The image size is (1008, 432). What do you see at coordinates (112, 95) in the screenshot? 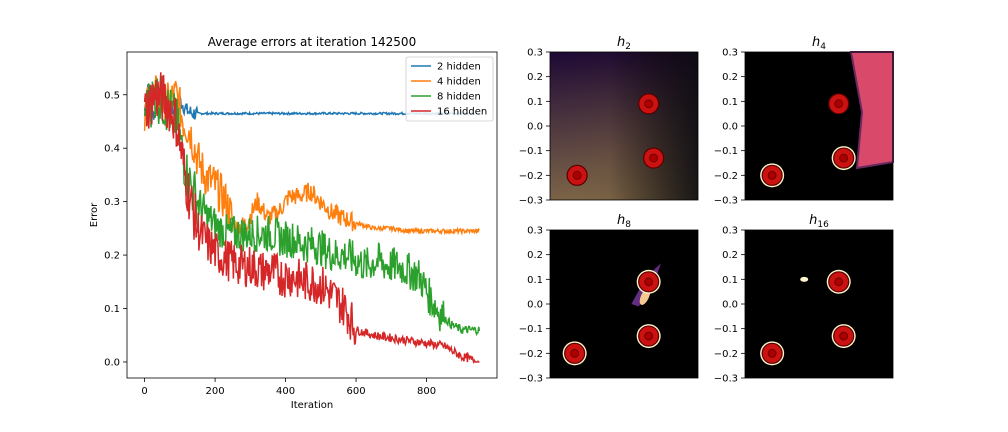
I see `y-tick-label: 0.5` at bounding box center [112, 95].